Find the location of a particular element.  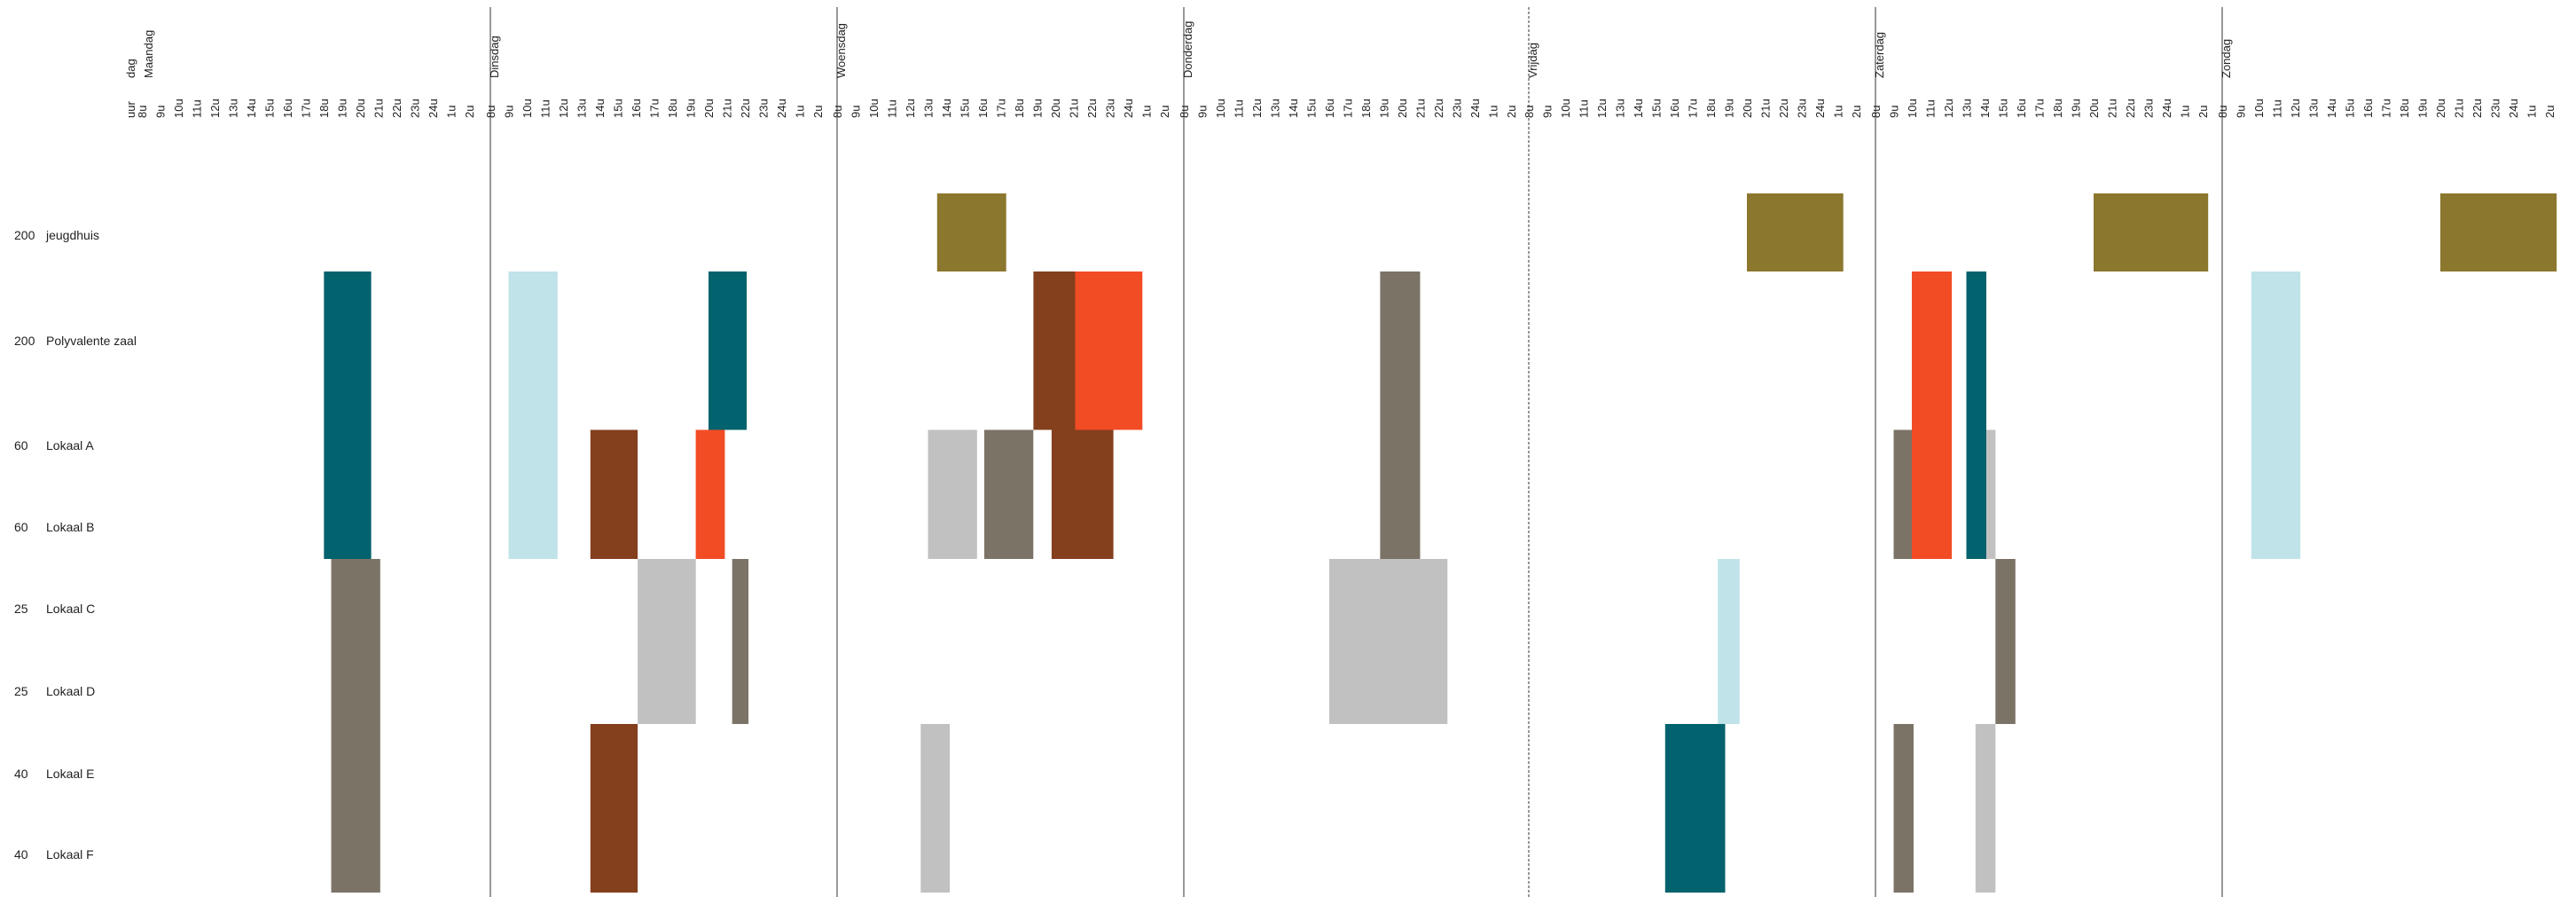

day-label-4: Vrijdag is located at coordinates (1532, 60).